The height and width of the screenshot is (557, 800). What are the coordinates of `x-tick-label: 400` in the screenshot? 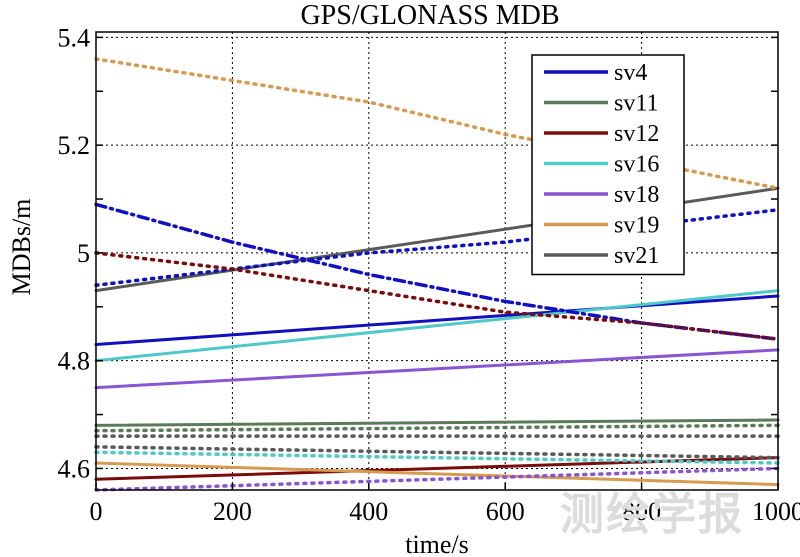 It's located at (368, 511).